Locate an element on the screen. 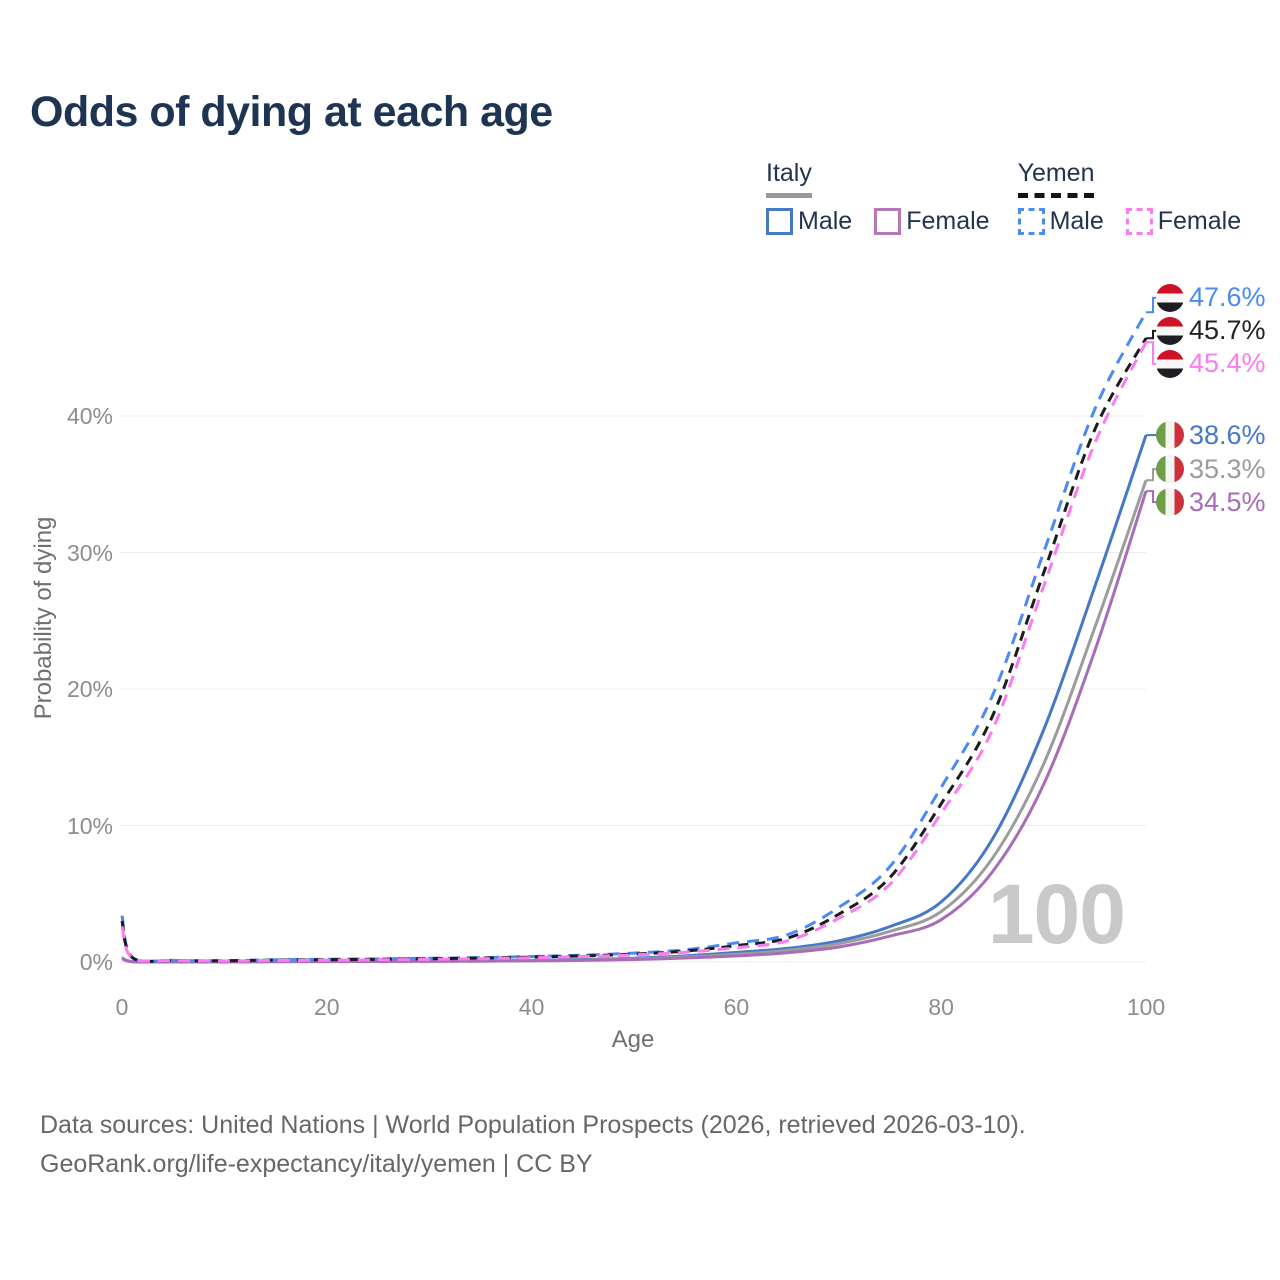  label-connector-yemen-both is located at coordinates (1152, 334).